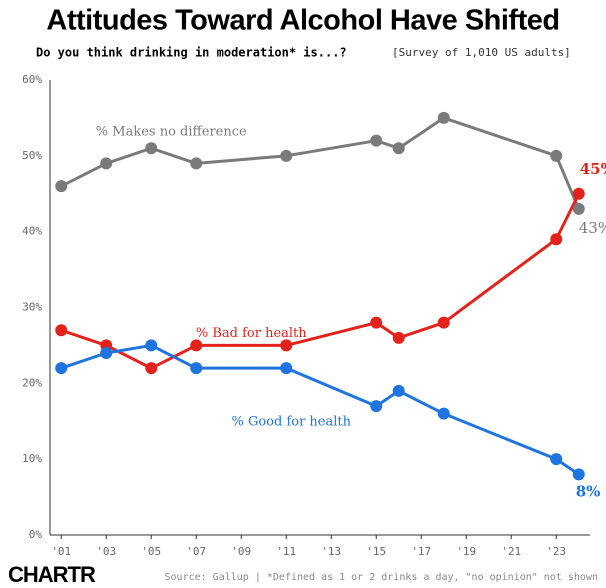 This screenshot has width=606, height=588. What do you see at coordinates (32, 231) in the screenshot?
I see `y-tick-label: 40%` at bounding box center [32, 231].